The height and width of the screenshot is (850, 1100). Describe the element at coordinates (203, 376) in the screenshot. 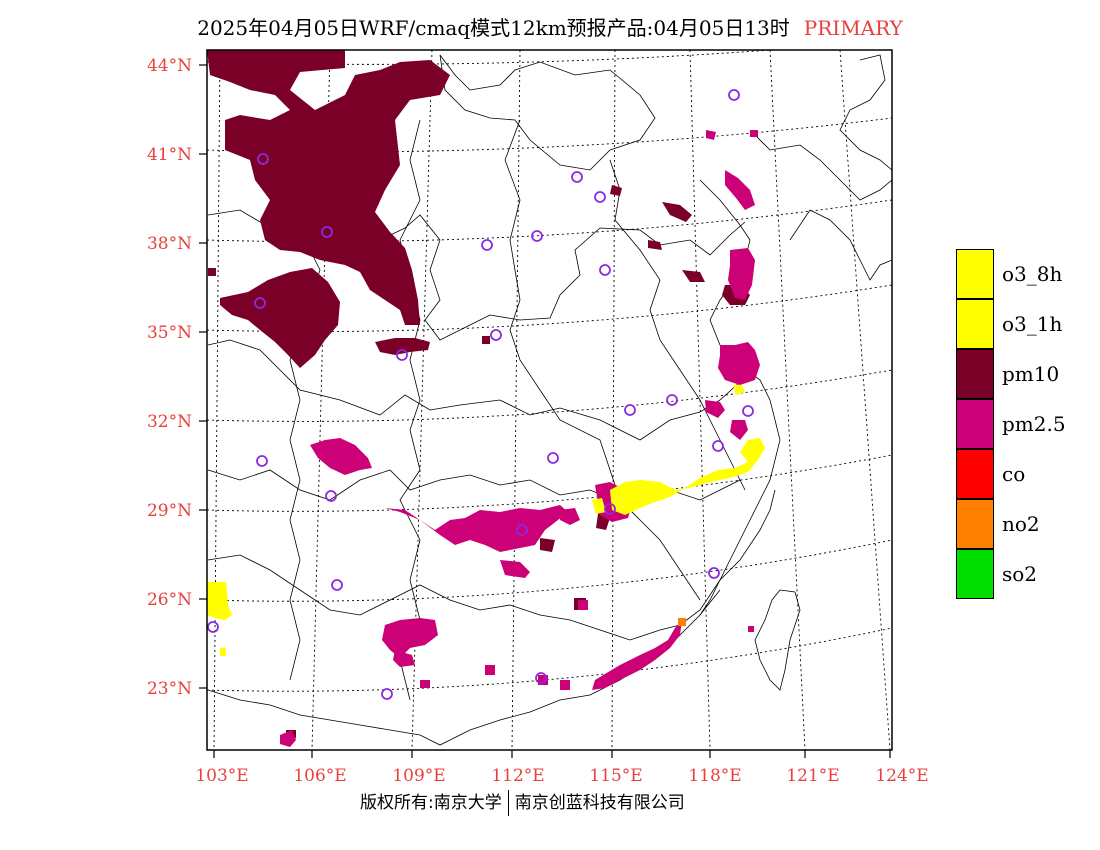

I see `lat-ticks` at that location.